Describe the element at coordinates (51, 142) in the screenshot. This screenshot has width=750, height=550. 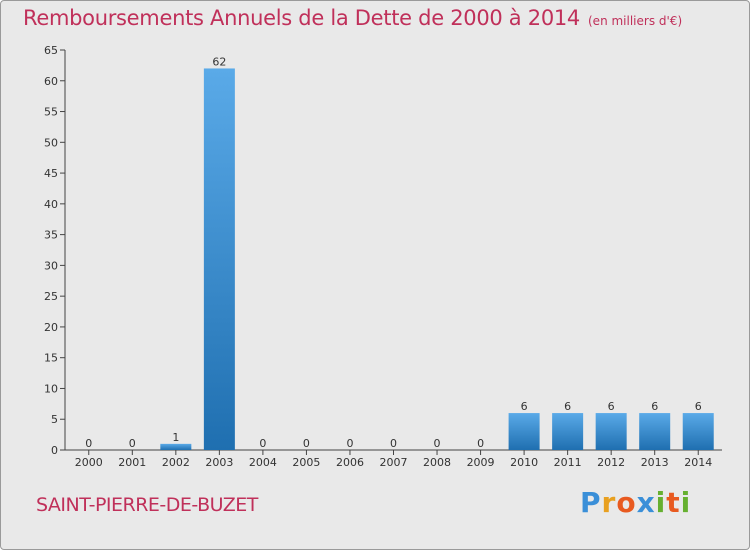
I see `y-tick-label: 50` at that location.